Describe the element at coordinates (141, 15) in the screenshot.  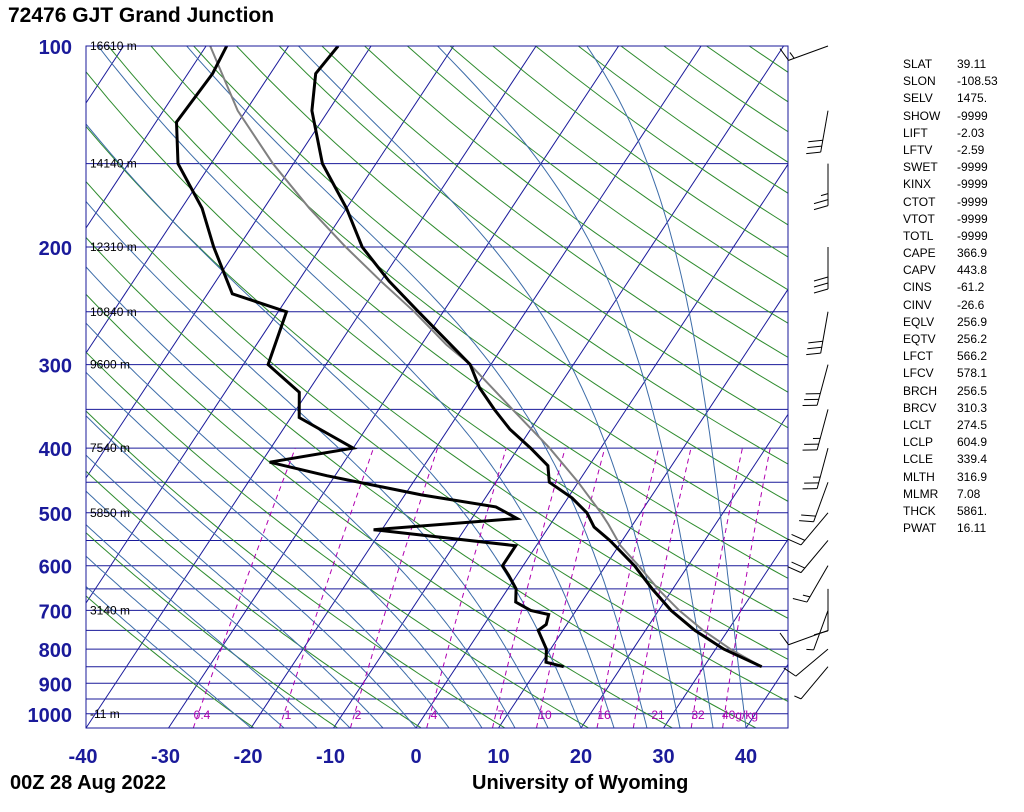
I see `chart-title: 72476 GJT Grand Junction` at that location.